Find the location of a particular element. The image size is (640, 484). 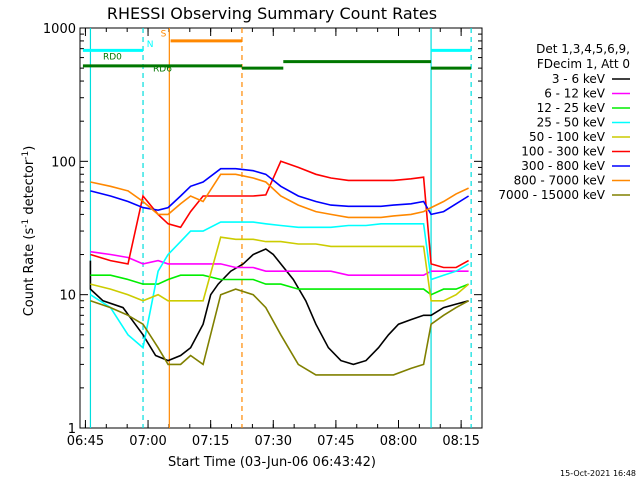

legend-entry-label: 25 - 50 keV is located at coordinates (571, 123).